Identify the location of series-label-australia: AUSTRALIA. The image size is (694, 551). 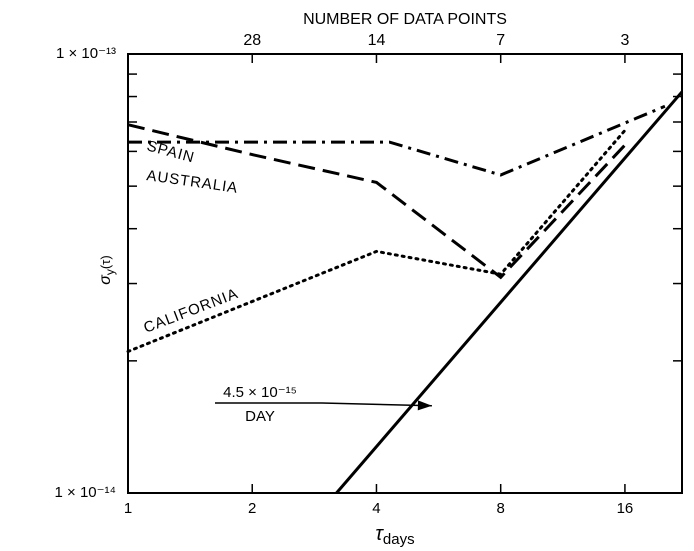
(192, 182).